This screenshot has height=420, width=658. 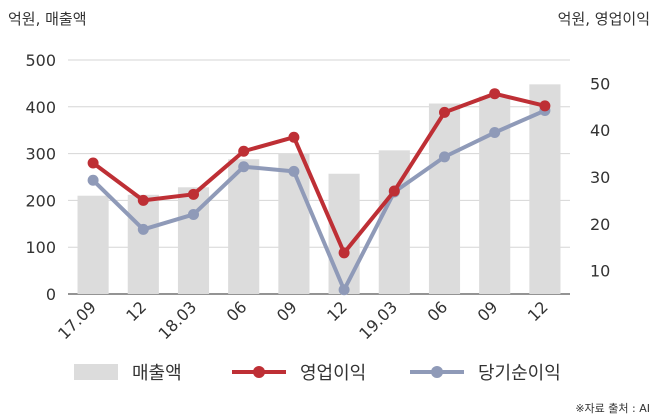 I want to click on legend-label-net-income: 당기순이익, so click(x=519, y=373).